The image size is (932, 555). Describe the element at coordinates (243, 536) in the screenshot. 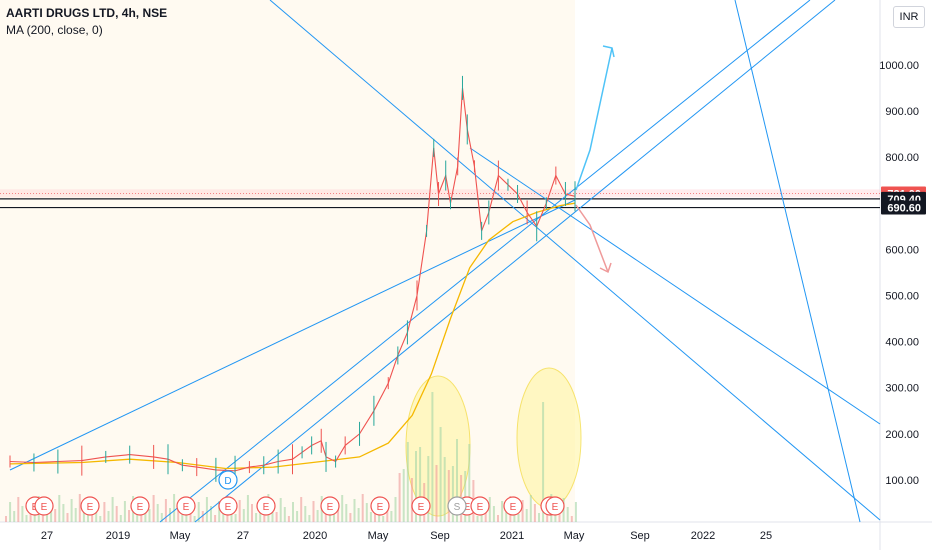

I see `x-tick-label: 27` at that location.